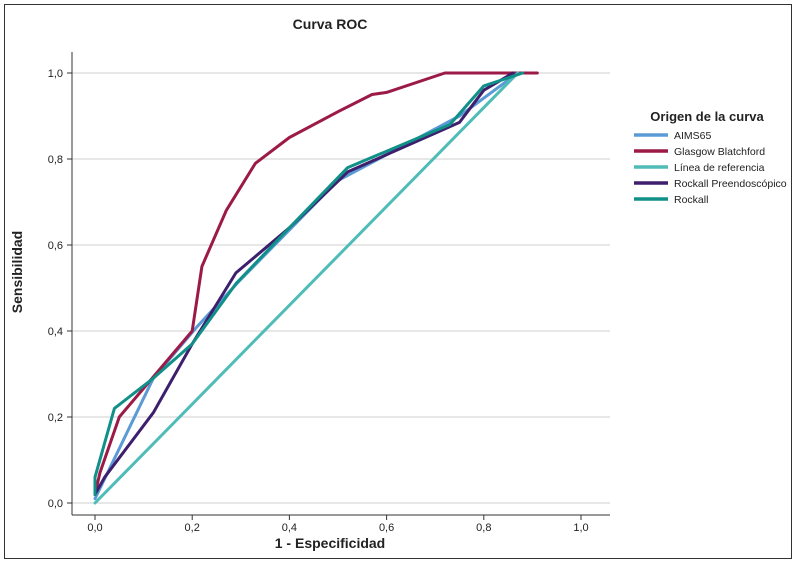  What do you see at coordinates (730, 184) in the screenshot?
I see `legend-label-rockall-preendoscopico: Rockall Preendoscópico` at bounding box center [730, 184].